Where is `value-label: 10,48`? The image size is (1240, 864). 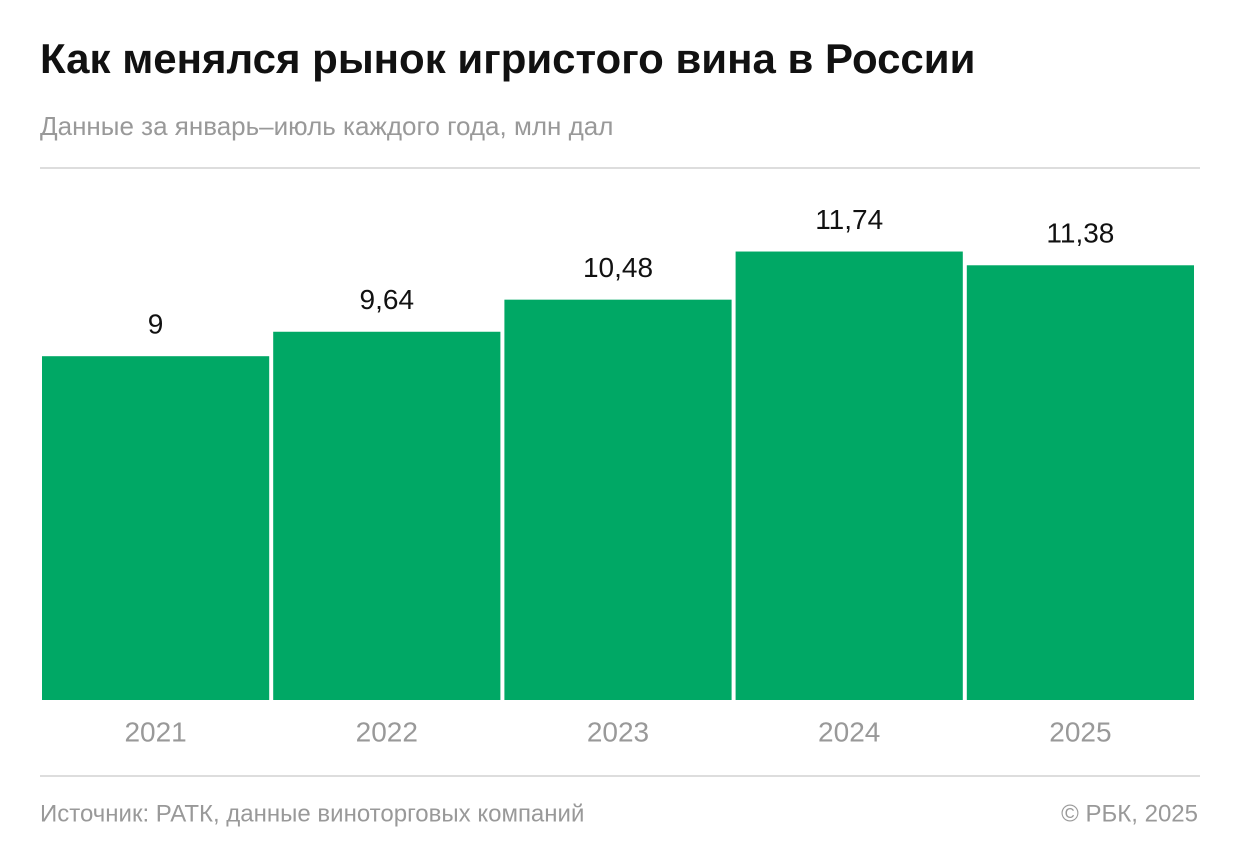 value-label: 10,48 is located at coordinates (618, 267).